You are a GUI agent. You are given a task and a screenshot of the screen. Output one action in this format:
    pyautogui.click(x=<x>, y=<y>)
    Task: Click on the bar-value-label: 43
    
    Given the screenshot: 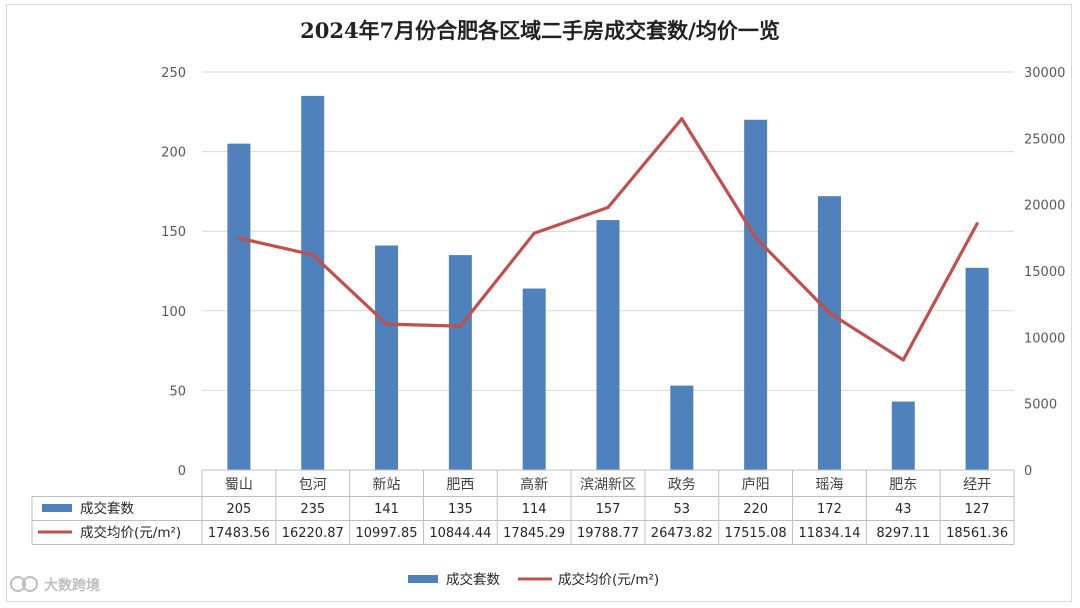 What is the action you would take?
    pyautogui.click(x=903, y=509)
    